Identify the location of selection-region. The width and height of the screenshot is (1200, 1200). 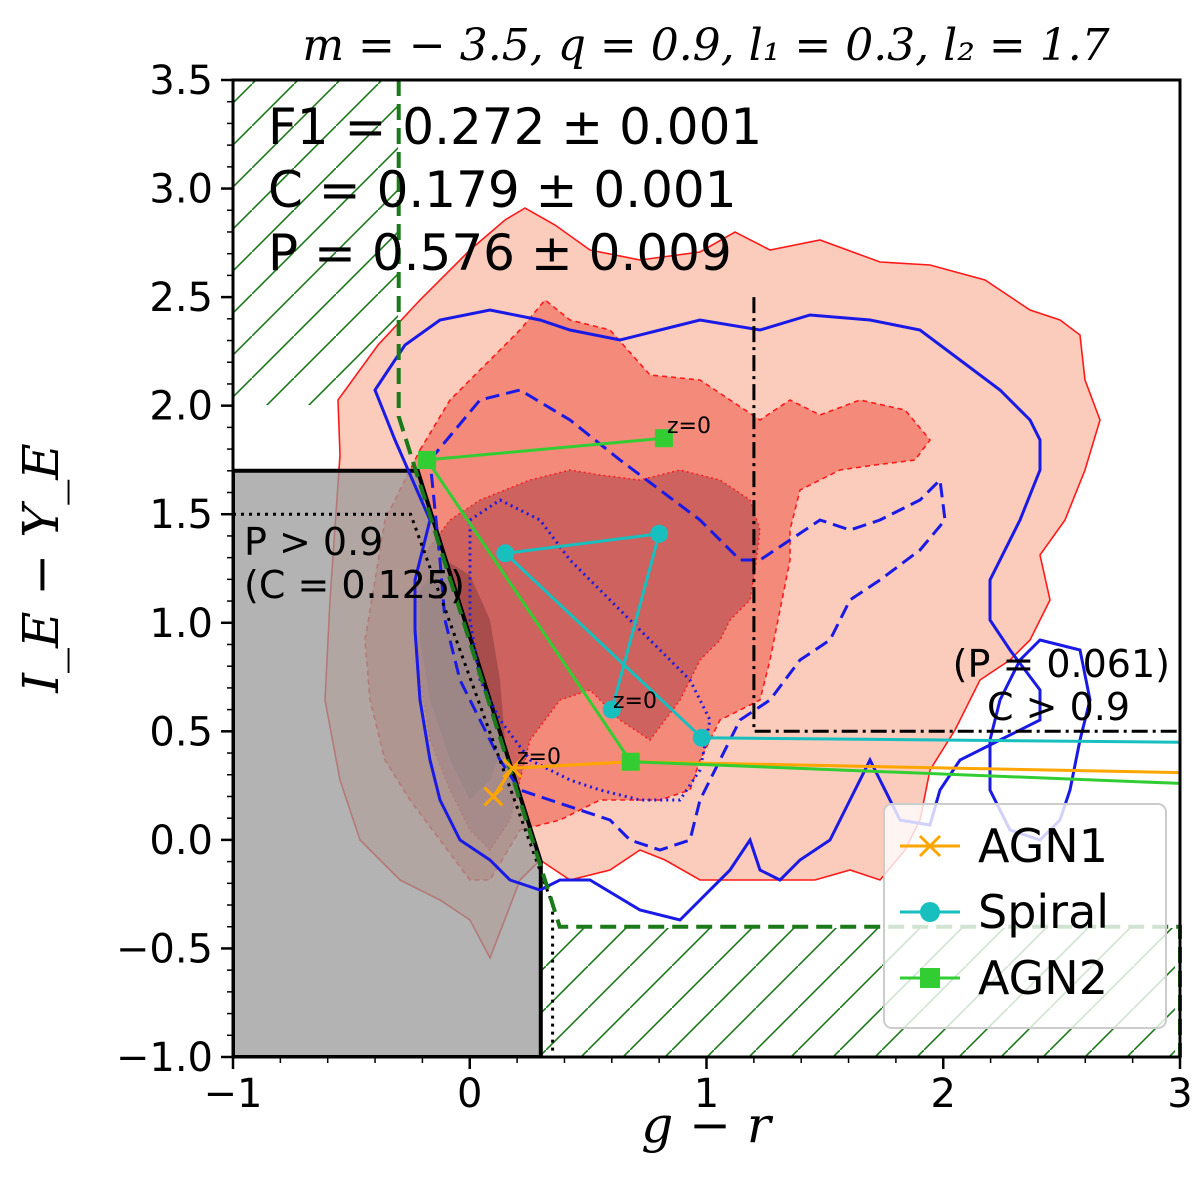
(388, 762).